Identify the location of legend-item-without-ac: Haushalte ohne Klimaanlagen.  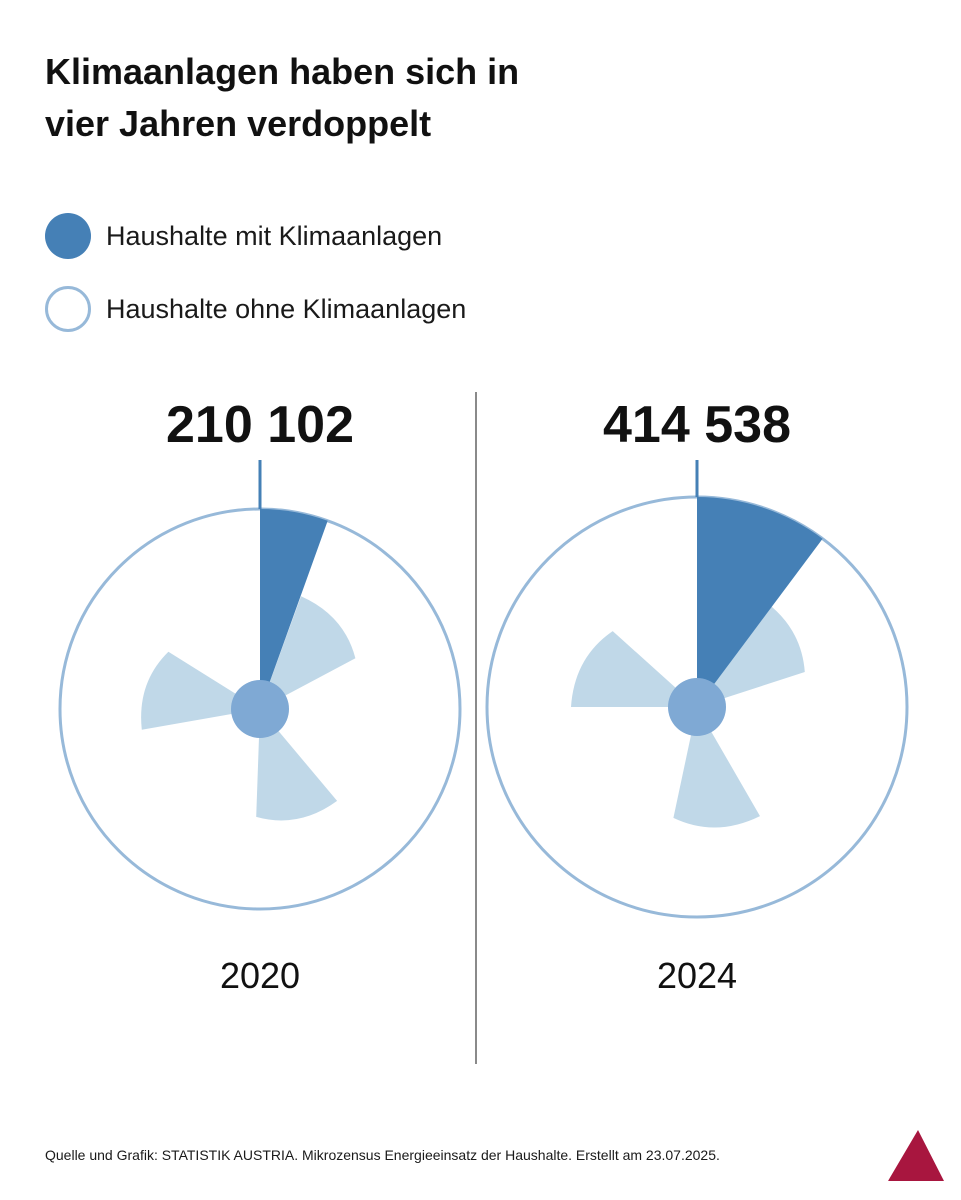
(255, 309).